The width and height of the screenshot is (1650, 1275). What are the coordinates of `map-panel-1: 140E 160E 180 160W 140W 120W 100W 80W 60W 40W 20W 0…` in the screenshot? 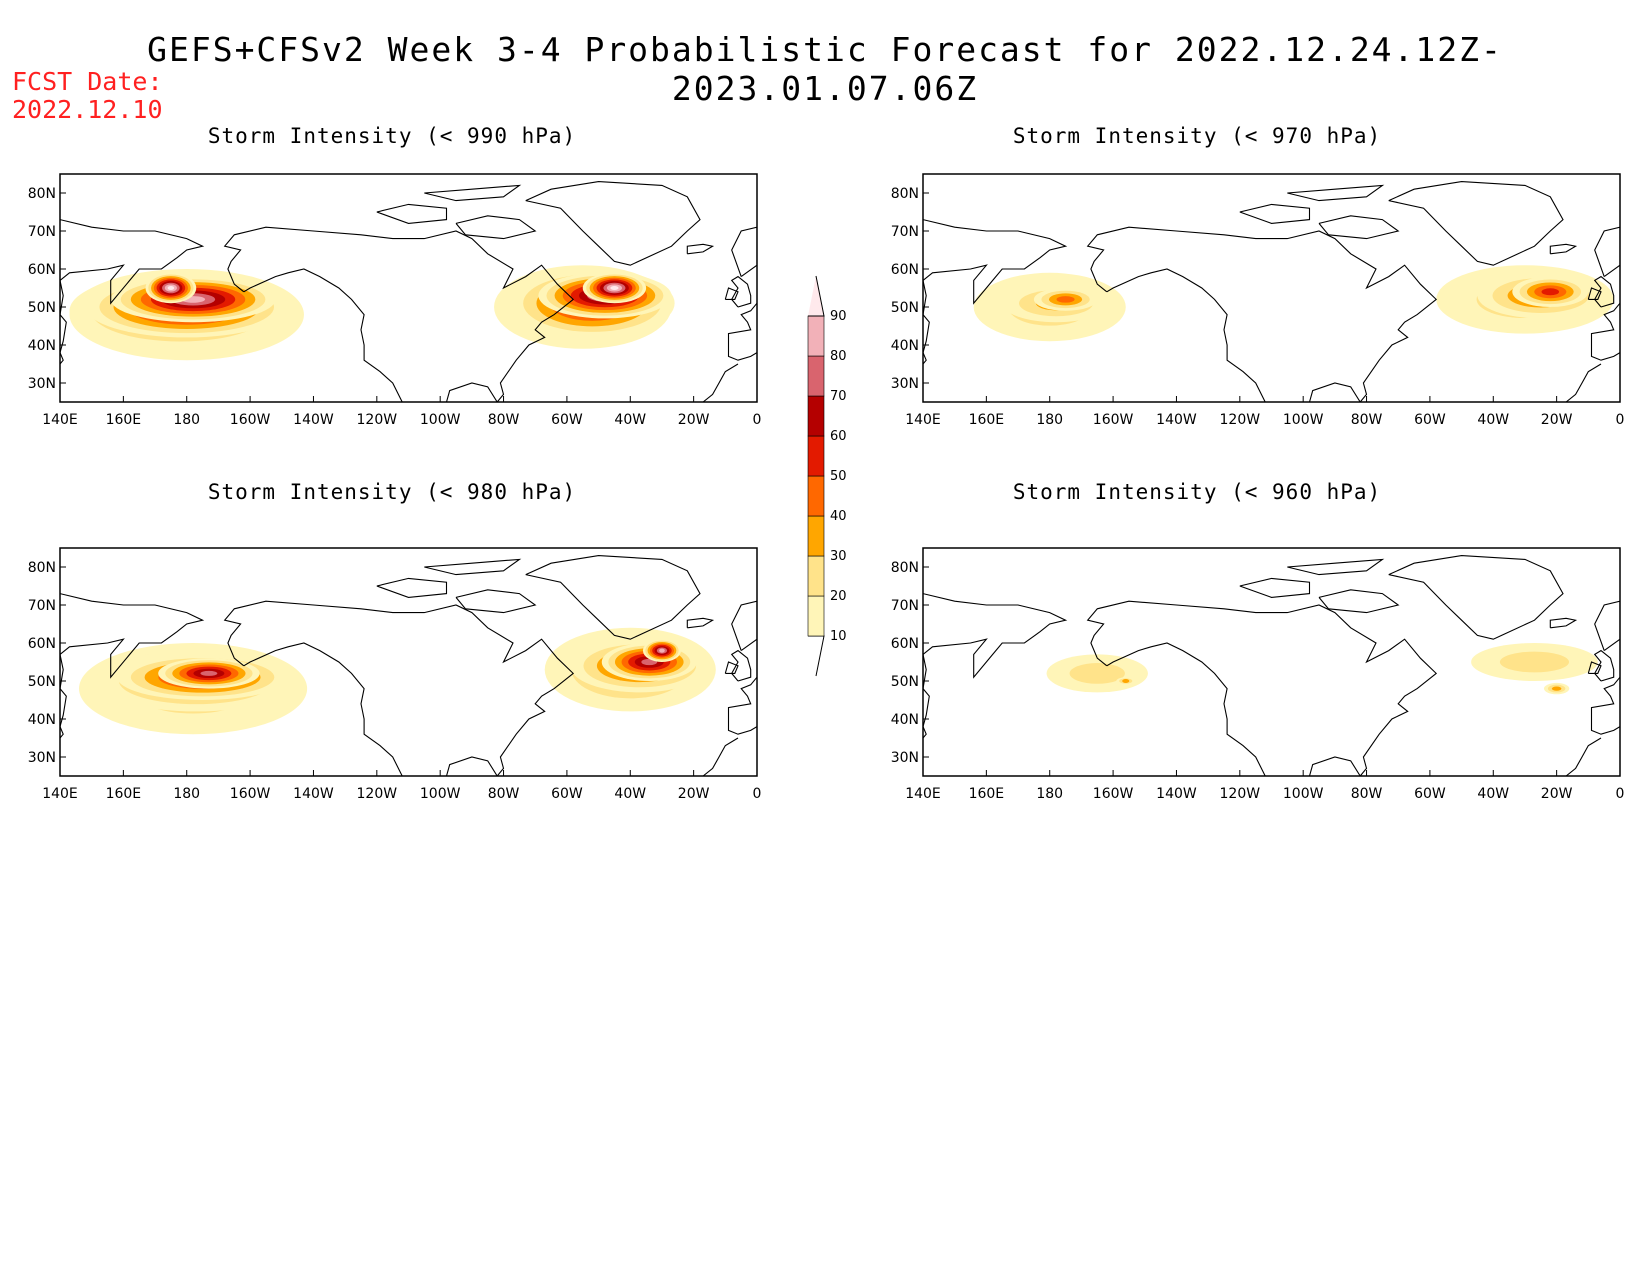 It's located at (1257, 300).